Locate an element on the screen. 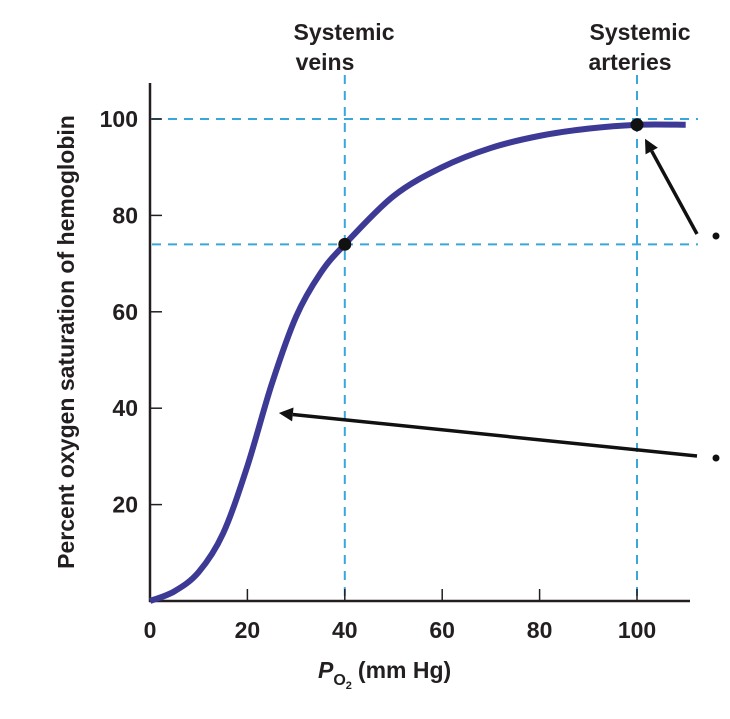 This screenshot has height=719, width=730. y-tick-label: 20 is located at coordinates (125, 505).